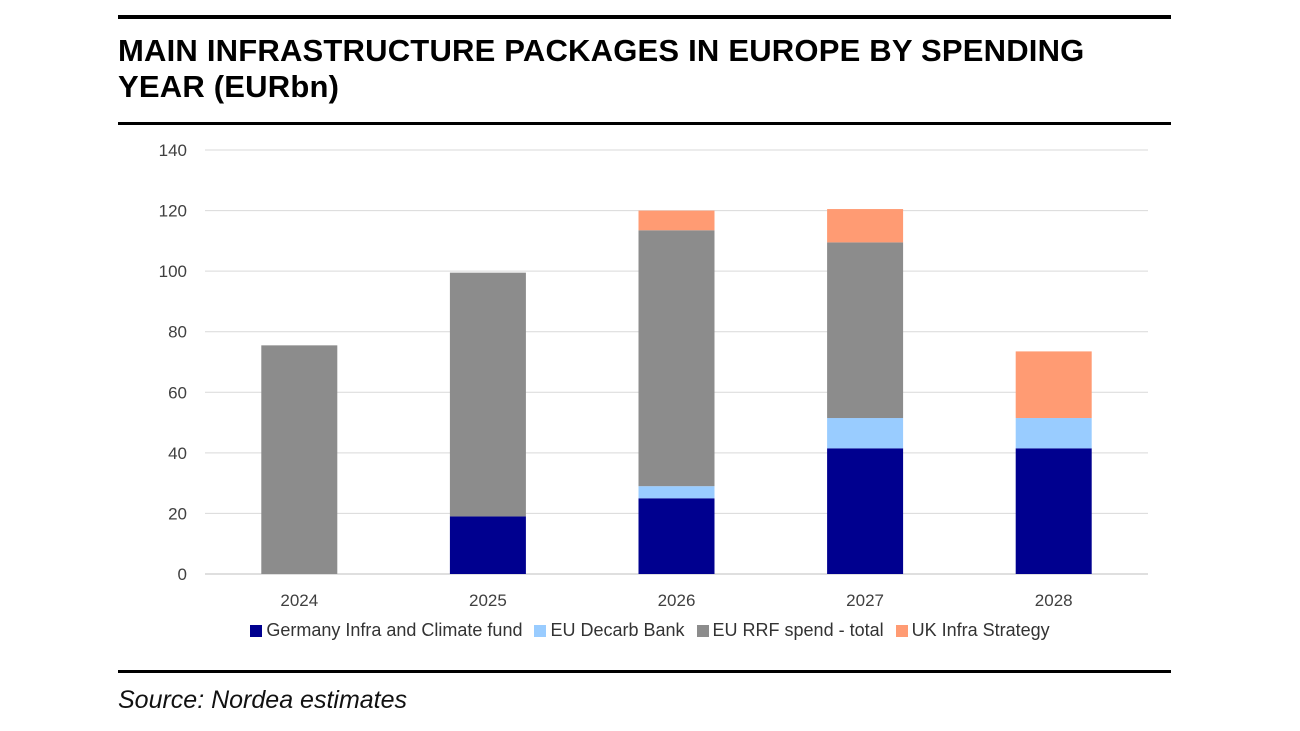 The image size is (1300, 731). What do you see at coordinates (173, 211) in the screenshot?
I see `y-tick-label: 120` at bounding box center [173, 211].